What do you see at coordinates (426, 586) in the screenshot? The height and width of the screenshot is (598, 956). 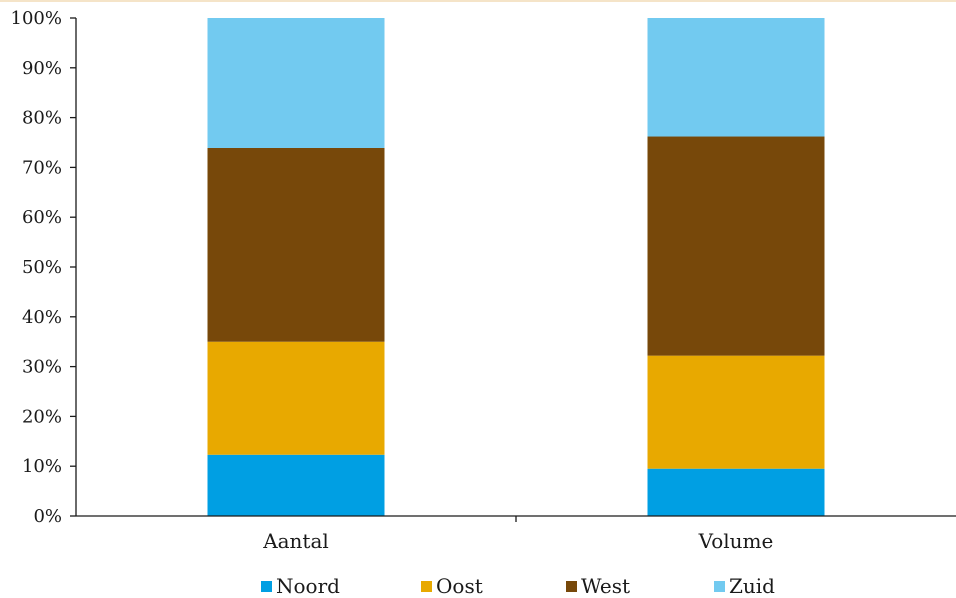 I see `legend-swatch-oost` at bounding box center [426, 586].